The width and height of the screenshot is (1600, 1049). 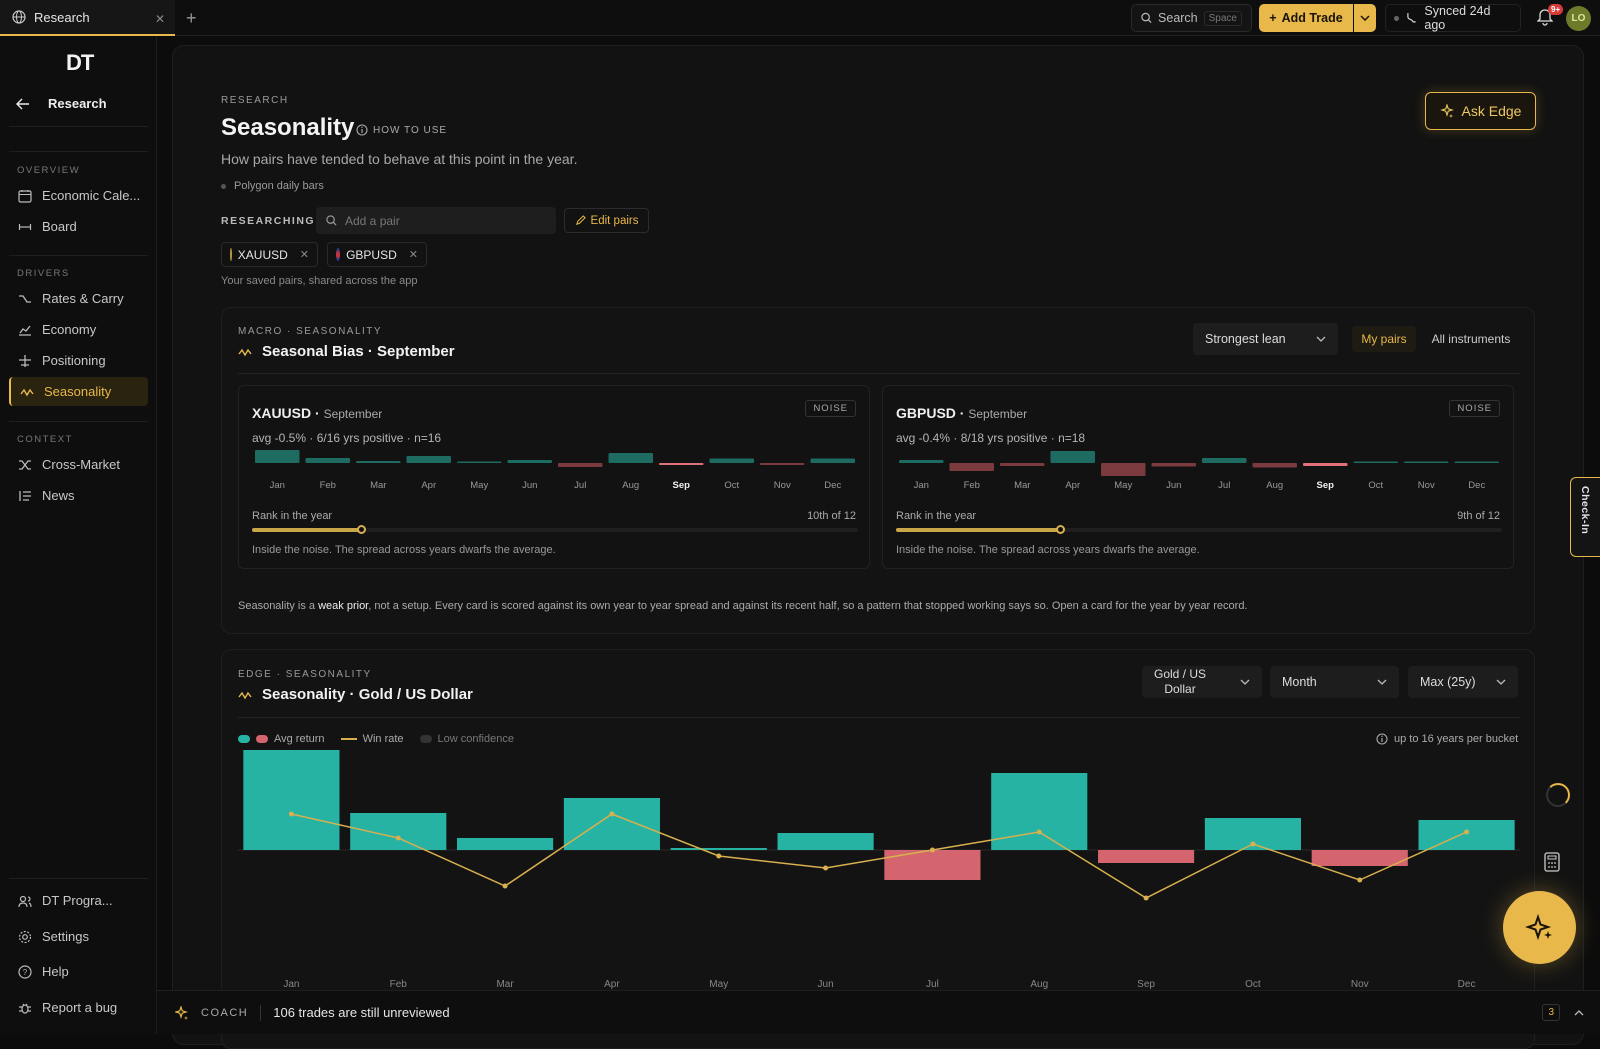 What do you see at coordinates (346, 351) in the screenshot?
I see `panel-title: Seasonal Bias · September` at bounding box center [346, 351].